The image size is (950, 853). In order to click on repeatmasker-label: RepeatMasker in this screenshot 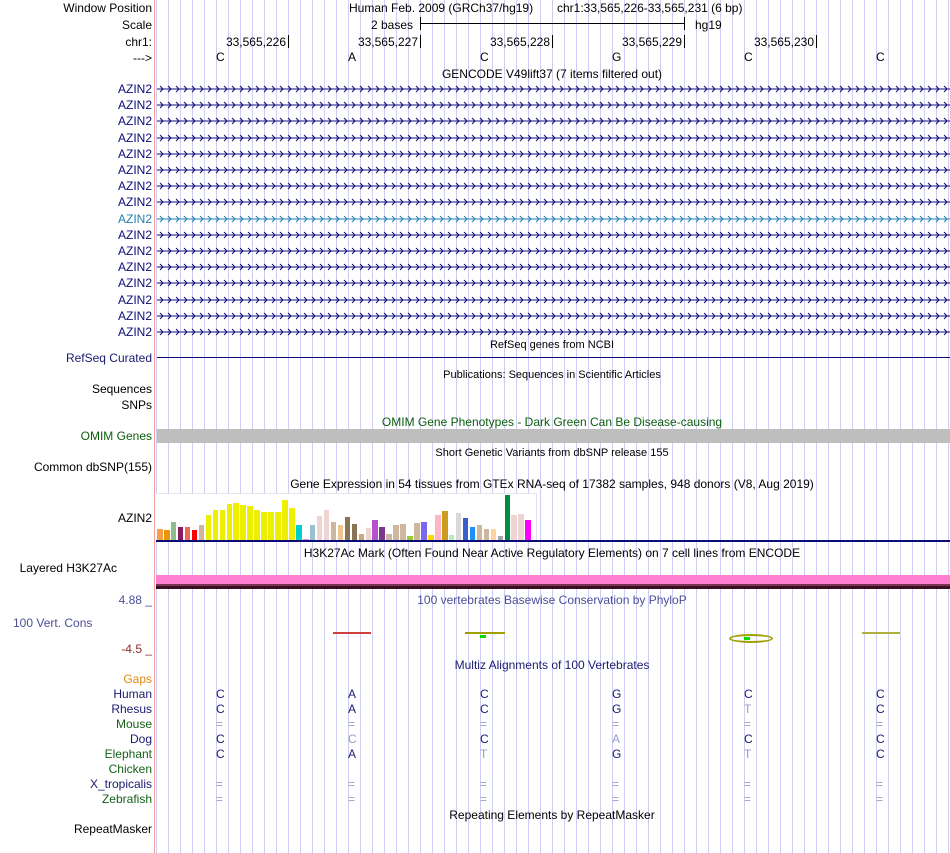, I will do `click(112, 829)`.